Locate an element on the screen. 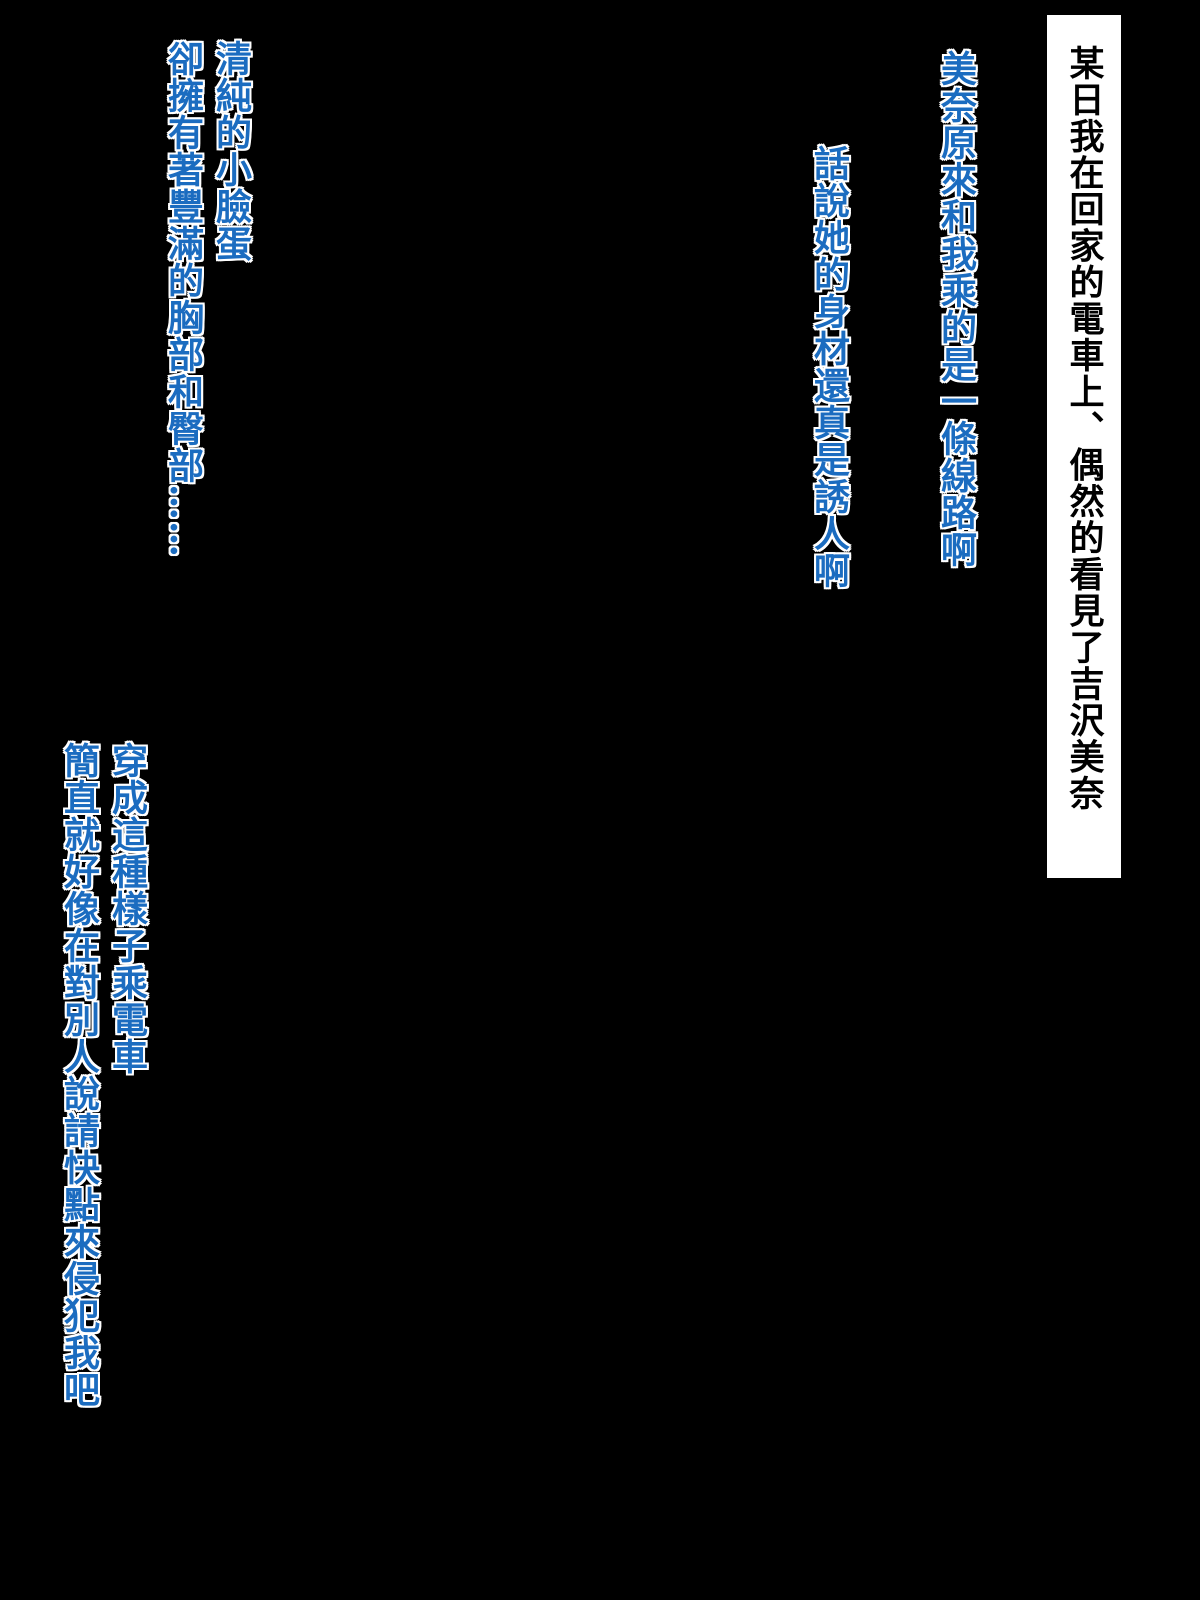 The image size is (1200, 1600). text-line-5: 穿成這種樣子乘電車 is located at coordinates (127, 908).